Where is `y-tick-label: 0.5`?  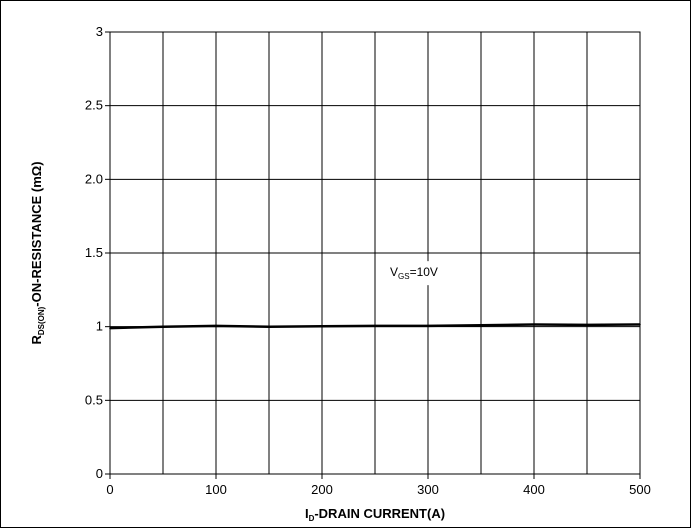
y-tick-label: 0.5 is located at coordinates (94, 399).